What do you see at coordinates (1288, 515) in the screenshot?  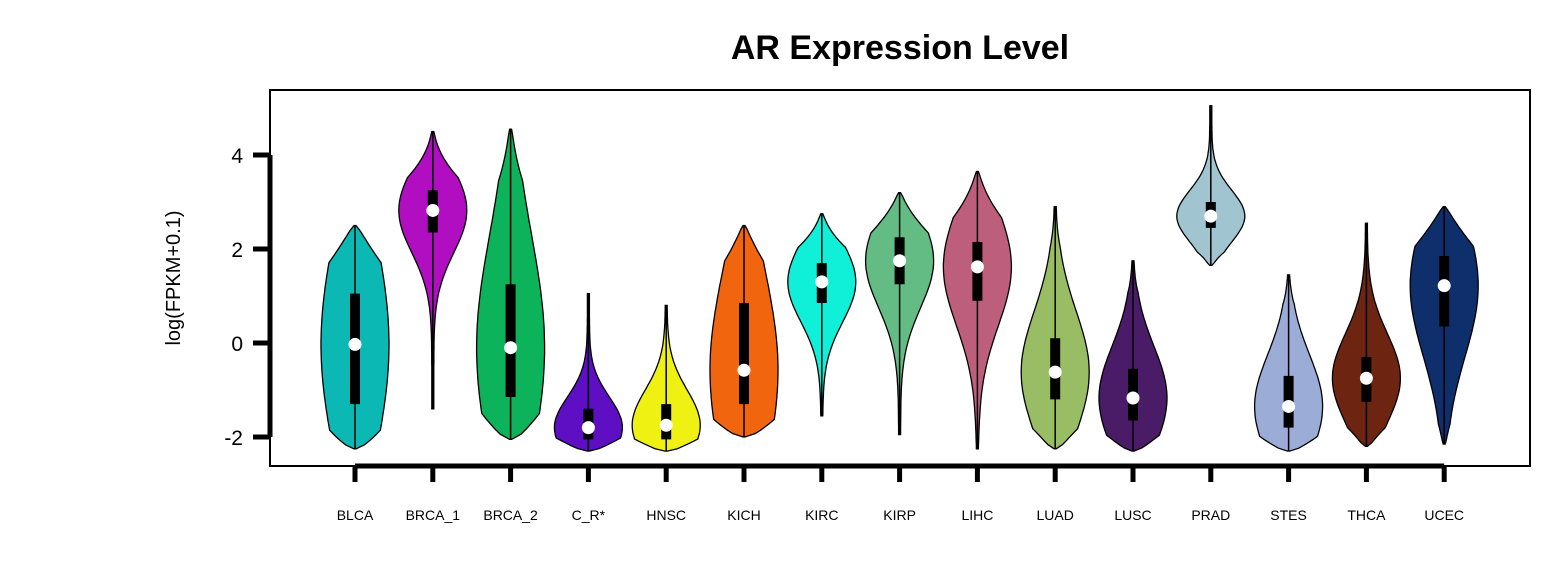 I see `x-tick-label: STES` at bounding box center [1288, 515].